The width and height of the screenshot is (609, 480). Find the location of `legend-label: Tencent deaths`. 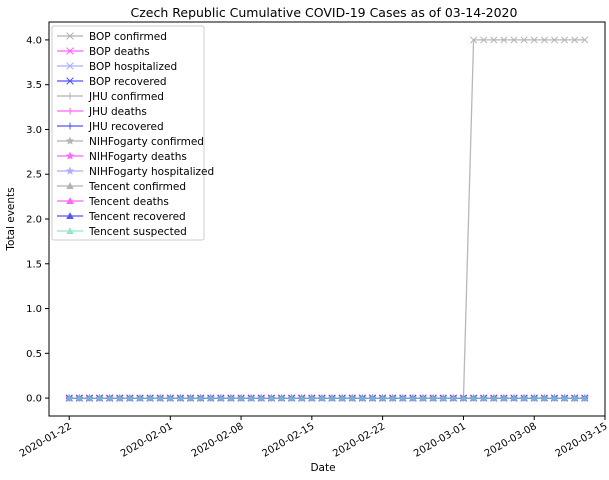

legend-label: Tencent deaths is located at coordinates (128, 202).